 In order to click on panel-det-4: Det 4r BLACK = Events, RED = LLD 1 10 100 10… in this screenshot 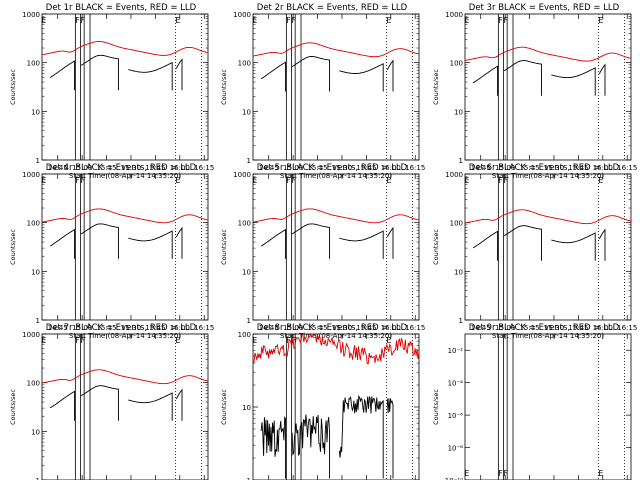, I will do `click(111, 251)`.